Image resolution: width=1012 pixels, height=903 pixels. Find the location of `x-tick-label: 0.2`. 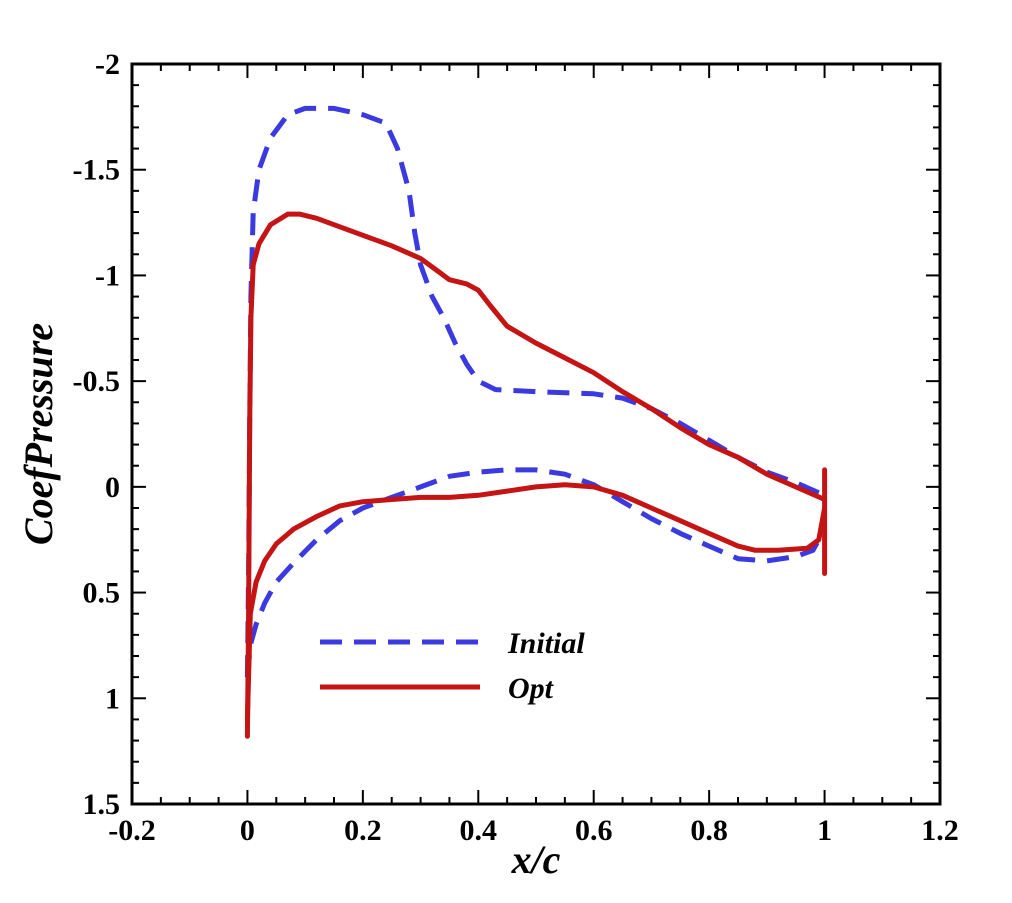

x-tick-label: 0.2 is located at coordinates (363, 830).